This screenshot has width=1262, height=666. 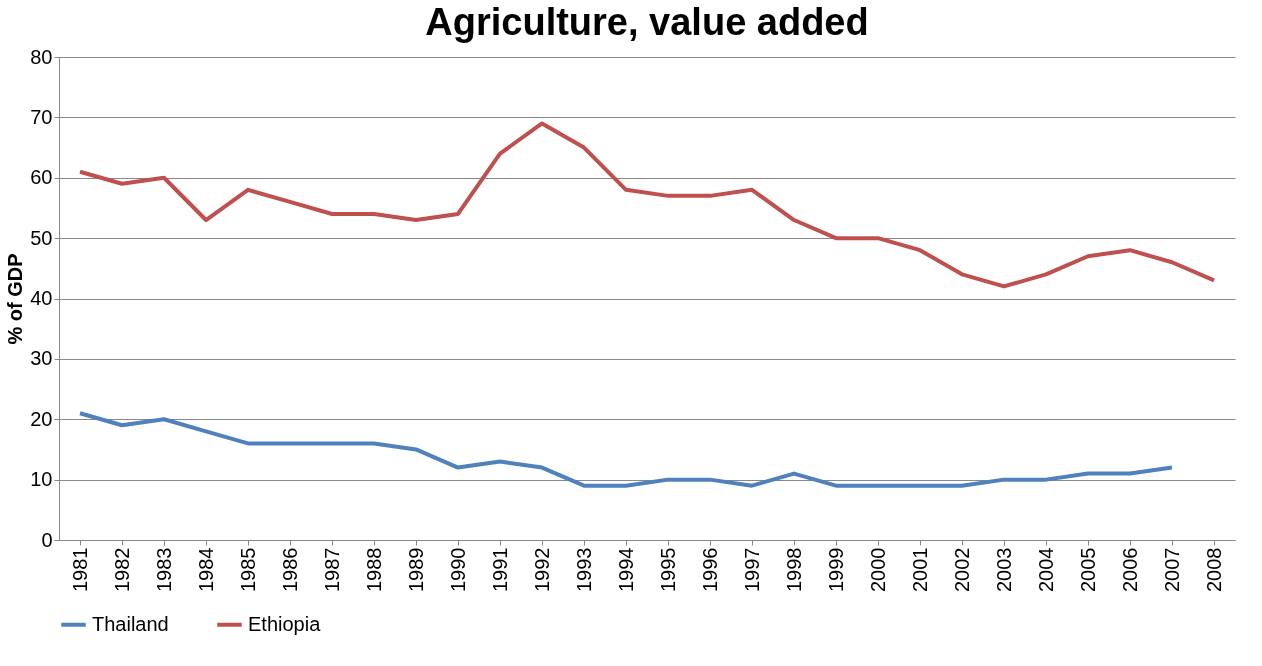 I want to click on x-tick-label: 1992, so click(x=541, y=569).